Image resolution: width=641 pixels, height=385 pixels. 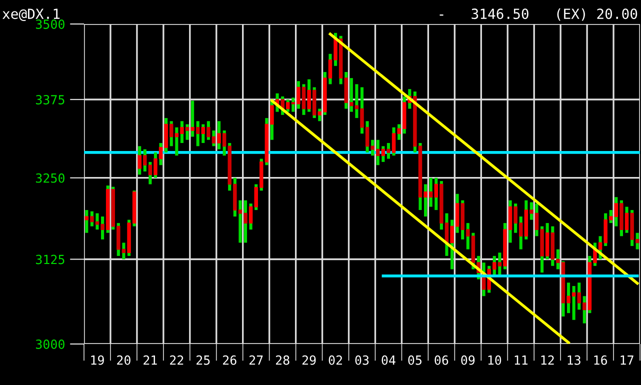 I want to click on x-tick-label: 03, so click(x=362, y=360).